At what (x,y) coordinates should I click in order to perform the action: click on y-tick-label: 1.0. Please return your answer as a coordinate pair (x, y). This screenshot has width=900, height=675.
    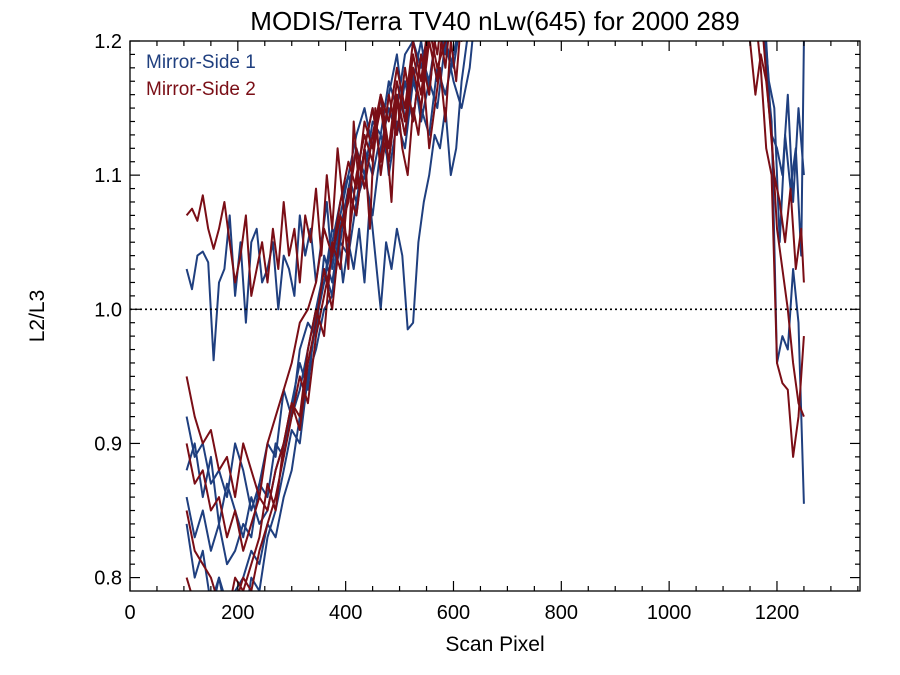
    Looking at the image, I should click on (108, 310).